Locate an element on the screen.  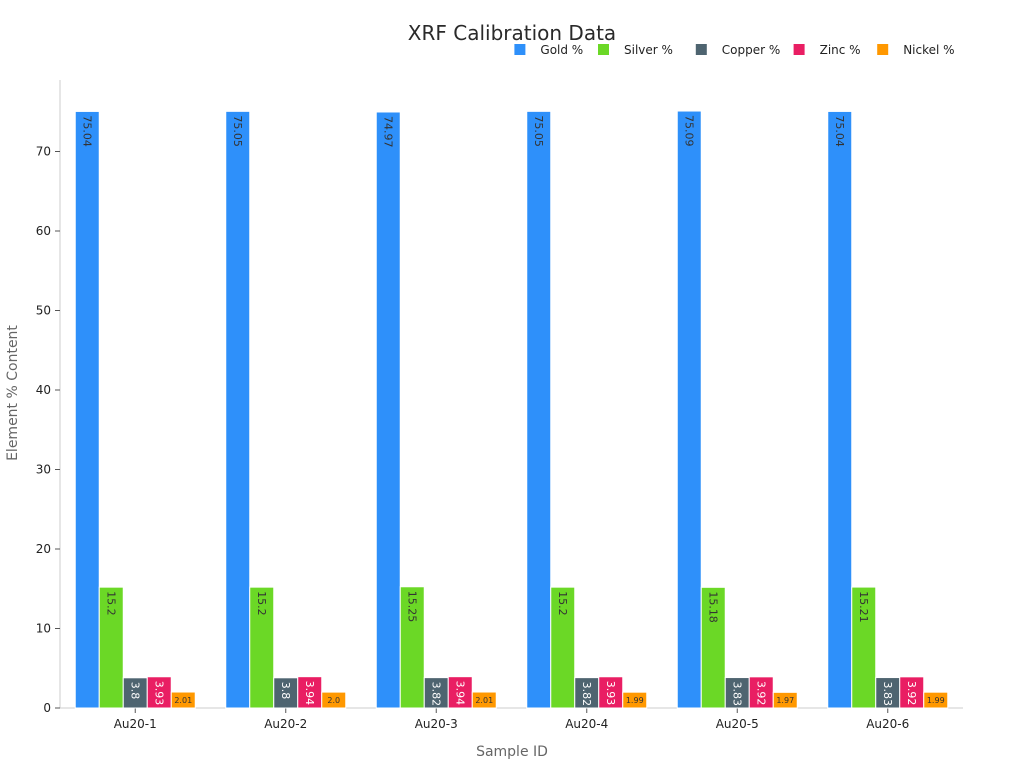
chart-title: XRF Calibration Data is located at coordinates (512, 33).